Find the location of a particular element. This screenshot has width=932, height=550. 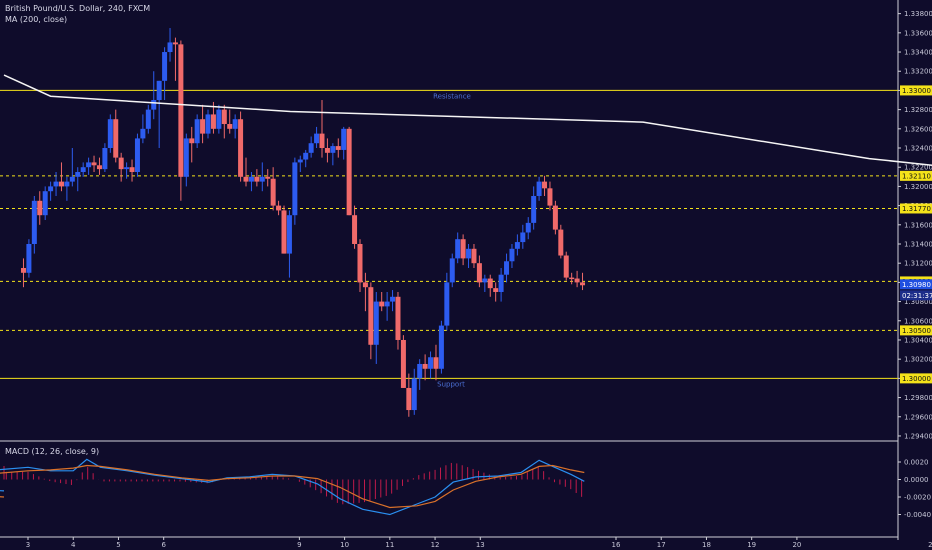

signal-line is located at coordinates (292, 486).